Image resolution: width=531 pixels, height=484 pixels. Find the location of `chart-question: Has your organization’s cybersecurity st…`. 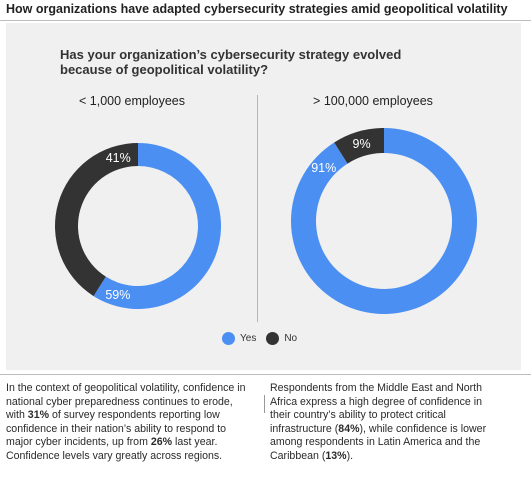

chart-question: Has your organization’s cybersecurity st… is located at coordinates (231, 62).